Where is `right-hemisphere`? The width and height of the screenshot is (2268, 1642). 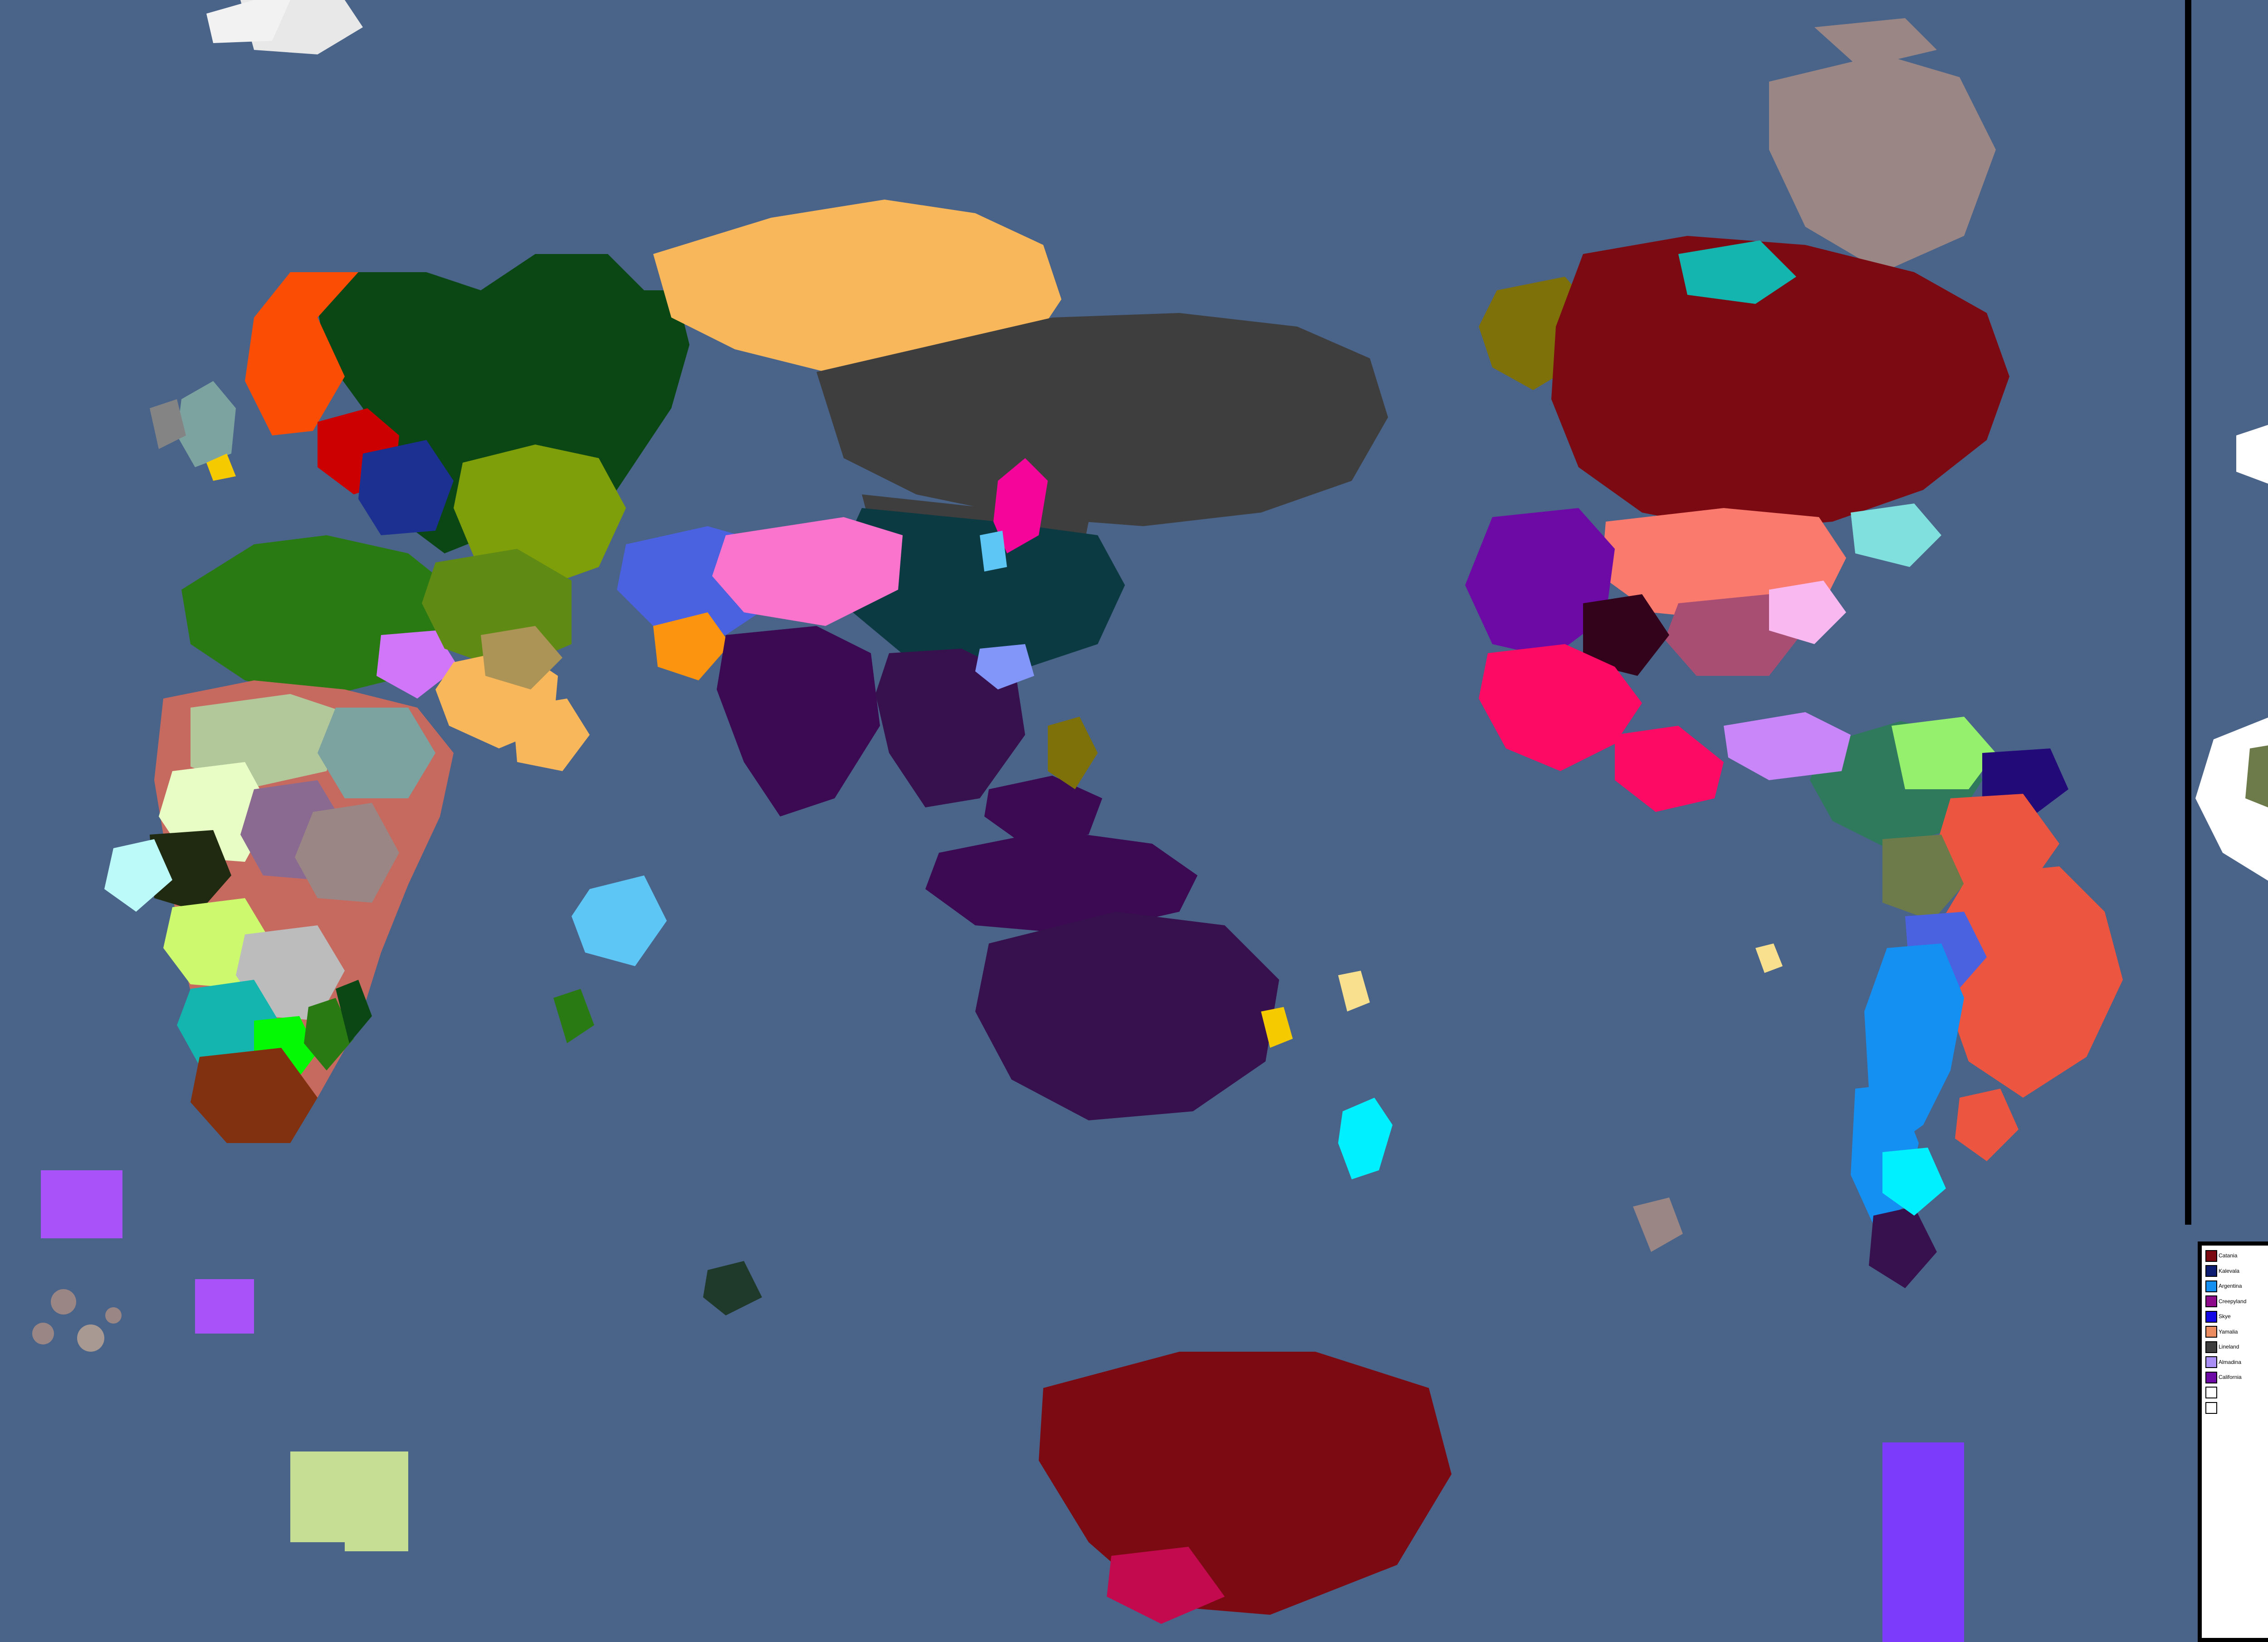 right-hemisphere is located at coordinates (2231, 653).